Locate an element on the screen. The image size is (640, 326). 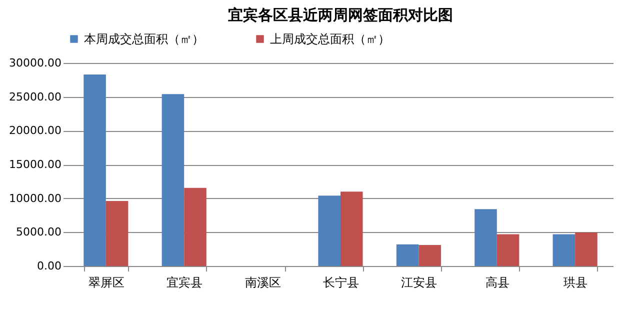
y-tick-label: 20000.00 is located at coordinates (35, 131).